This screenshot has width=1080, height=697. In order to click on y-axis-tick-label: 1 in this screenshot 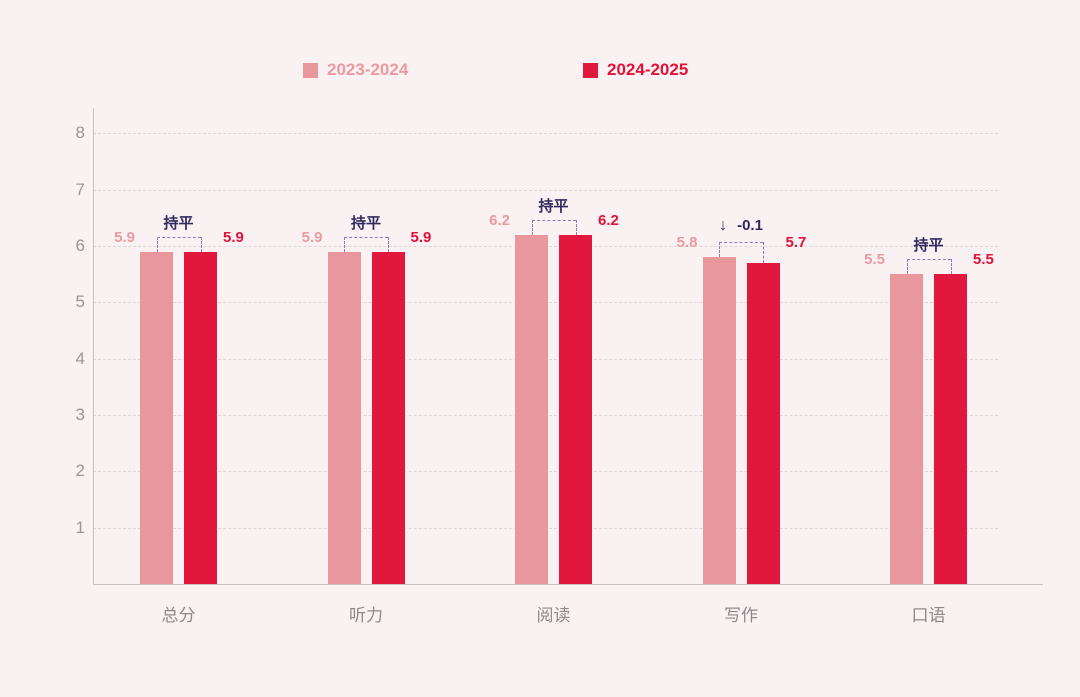, I will do `click(80, 527)`.